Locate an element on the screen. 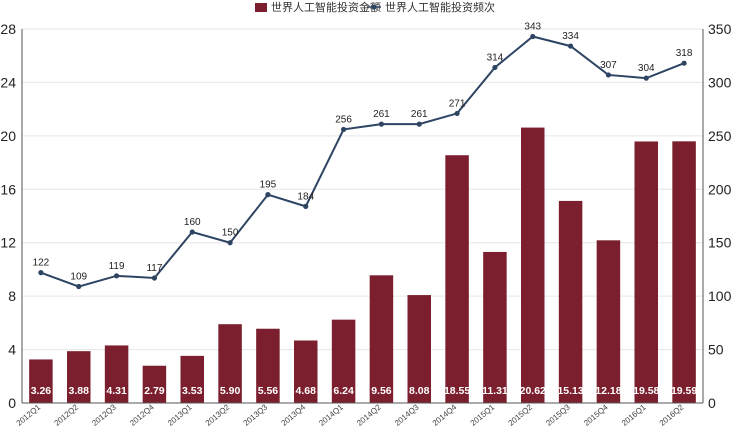 The height and width of the screenshot is (428, 740). x-tick-label: 2014Q3 is located at coordinates (407, 415).